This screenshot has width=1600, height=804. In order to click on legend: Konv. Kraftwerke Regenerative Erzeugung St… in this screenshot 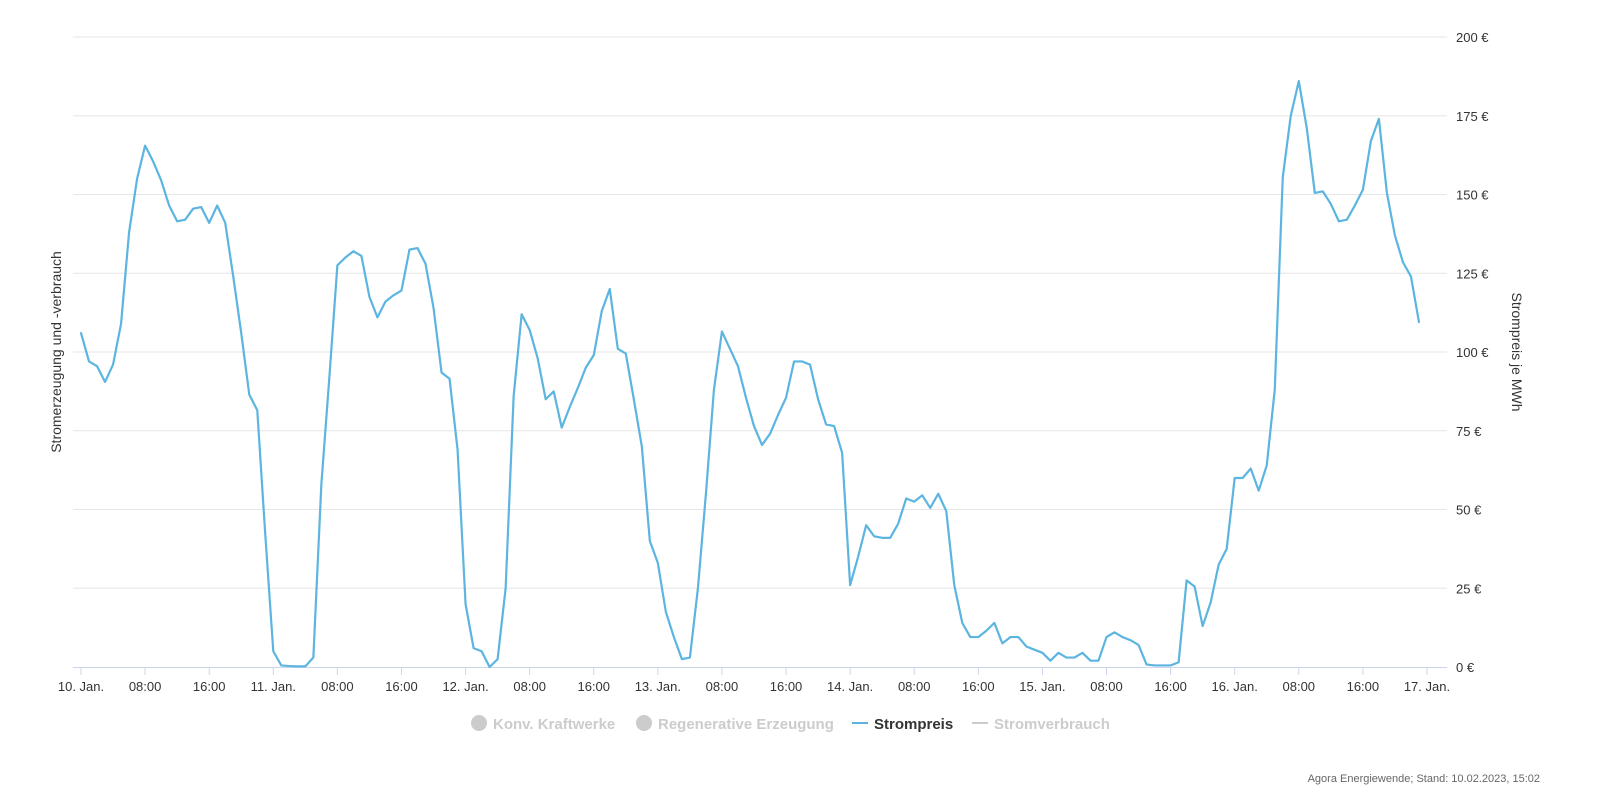, I will do `click(790, 724)`.